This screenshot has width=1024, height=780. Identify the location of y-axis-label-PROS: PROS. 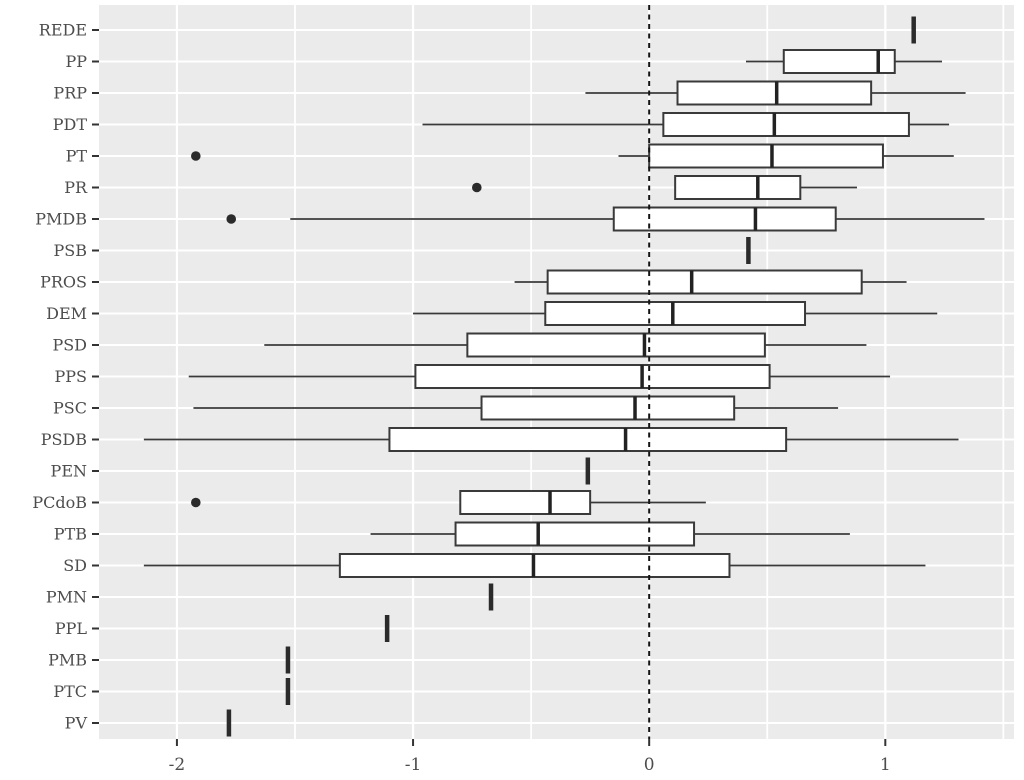
(63, 282).